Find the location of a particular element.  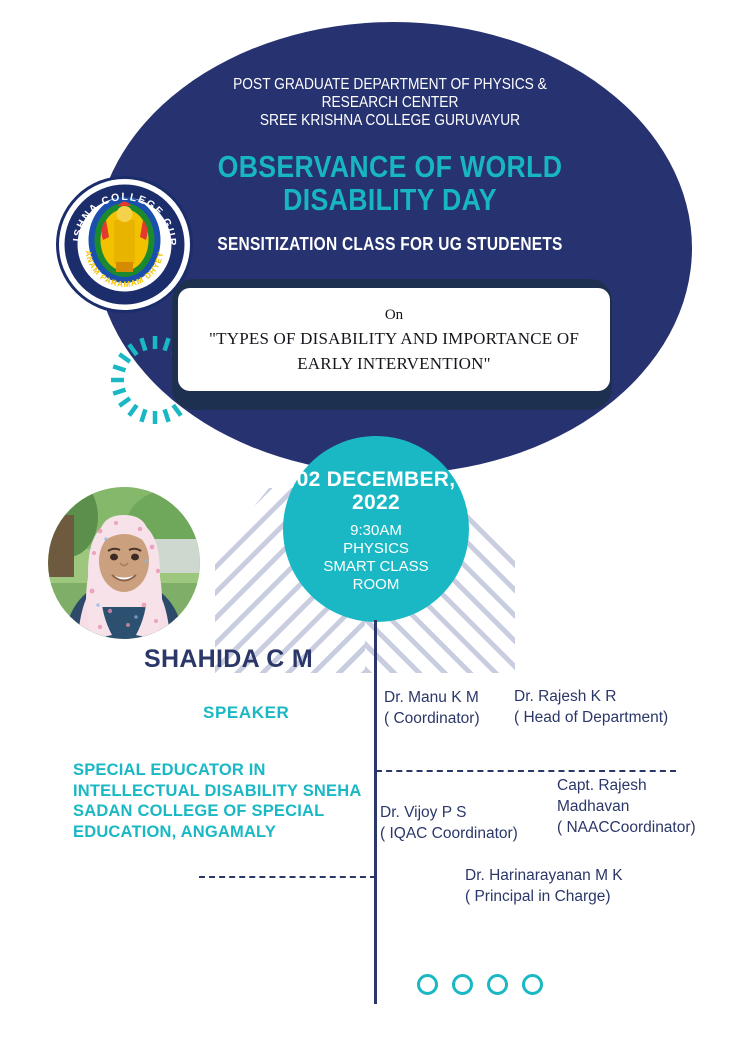

event-venue: 9:30AM PHYSICS SMART CLASS ROOM is located at coordinates (375, 558).